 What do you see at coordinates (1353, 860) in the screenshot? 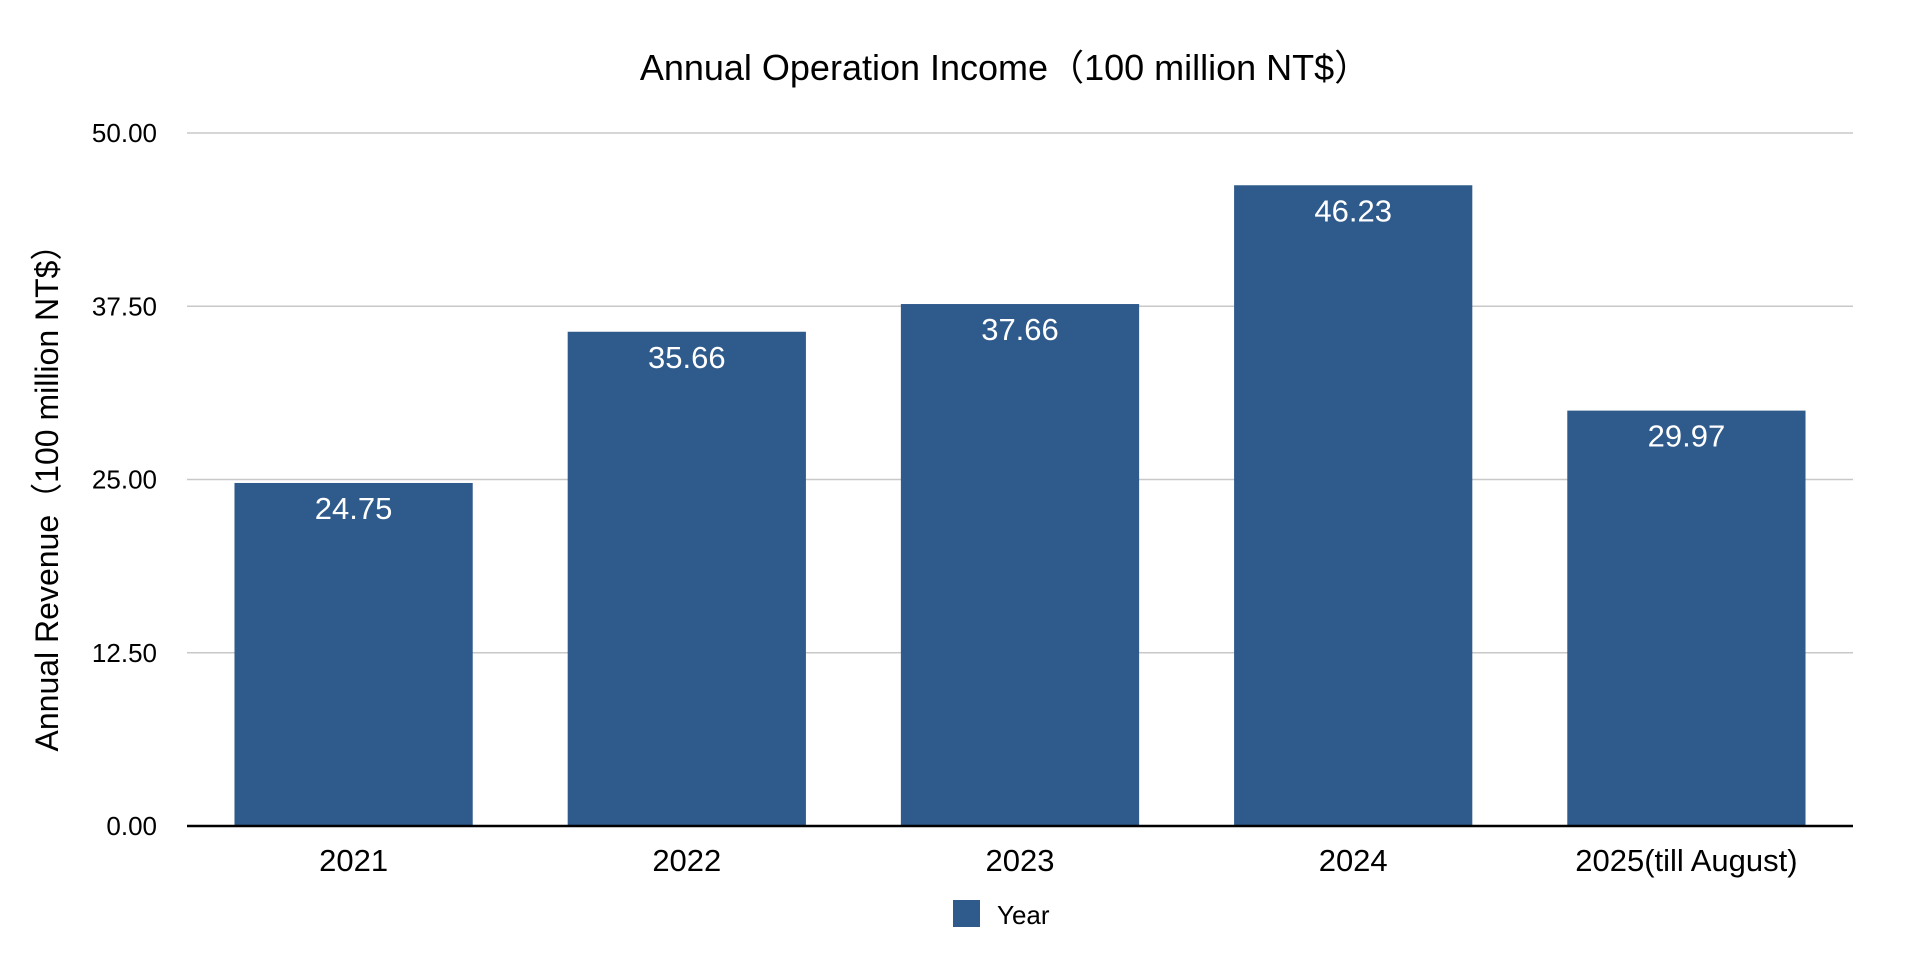
I see `x-tick-label: 2024` at bounding box center [1353, 860].